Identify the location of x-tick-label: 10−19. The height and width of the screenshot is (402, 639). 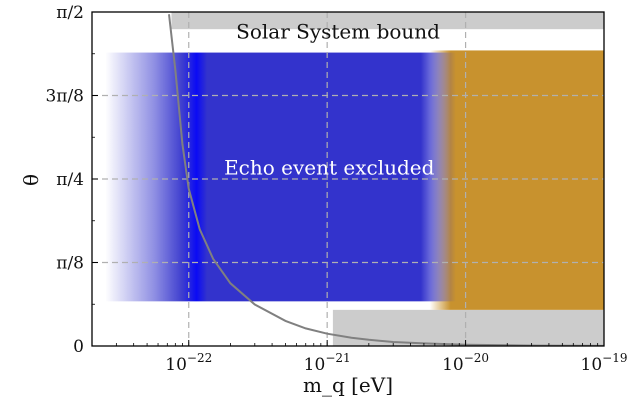
(604, 363).